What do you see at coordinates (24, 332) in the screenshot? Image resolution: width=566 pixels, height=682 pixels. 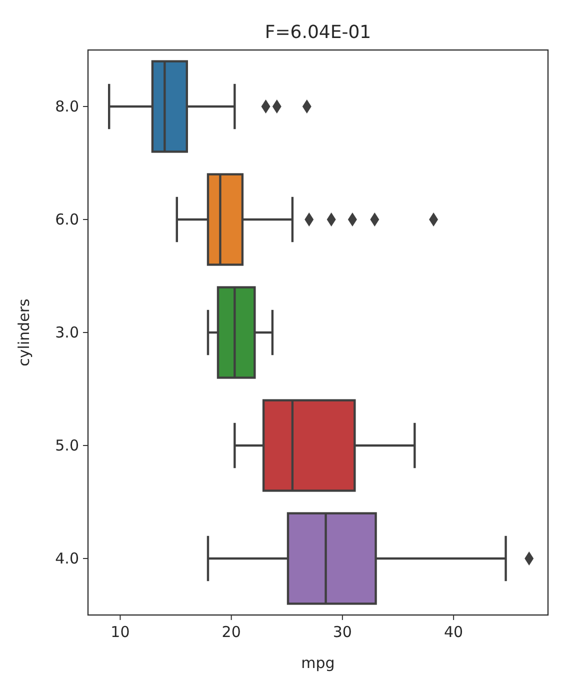 I see `y-axis-title: cylinders` at bounding box center [24, 332].